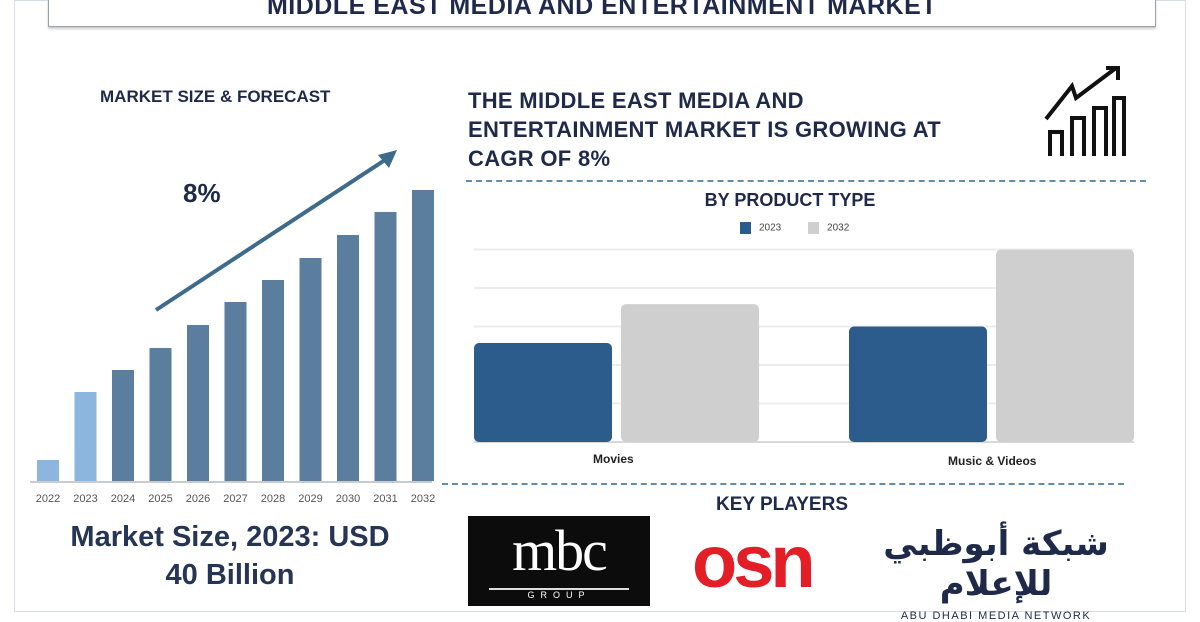 Image resolution: width=1200 pixels, height=622 pixels. I want to click on headline-line1: THE MIDDLE EAST MEDIA AND, so click(636, 100).